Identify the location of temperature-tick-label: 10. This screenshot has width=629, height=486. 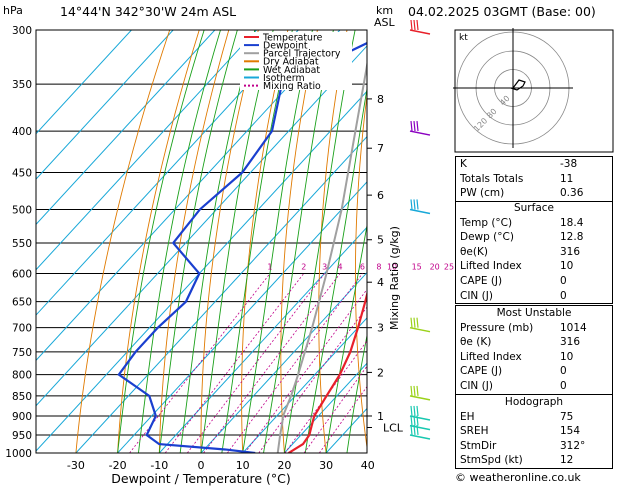
(243, 465).